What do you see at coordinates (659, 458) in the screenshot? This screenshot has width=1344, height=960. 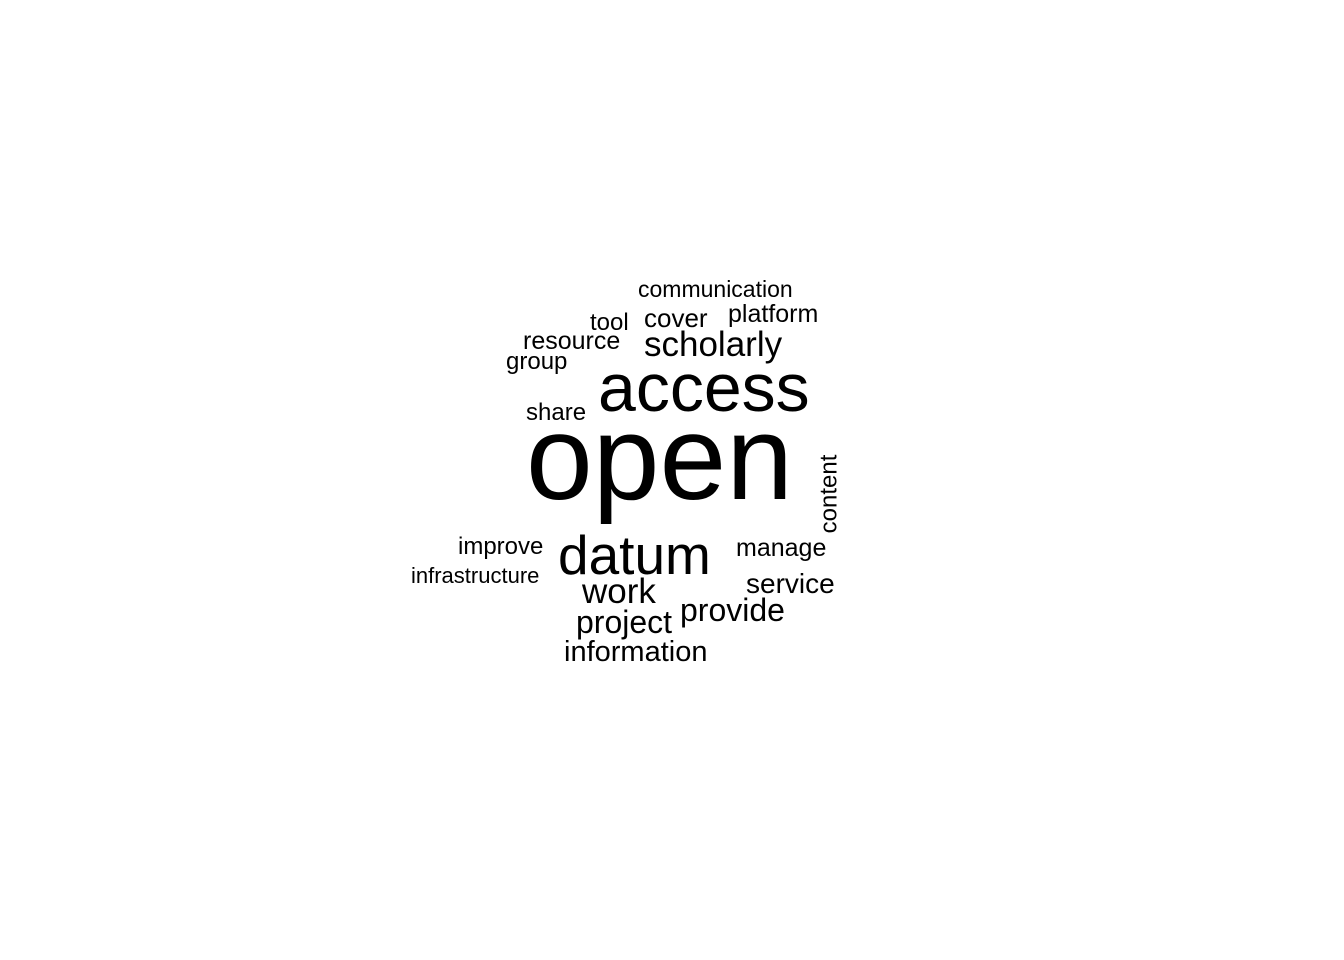 I see `word-open: open` at bounding box center [659, 458].